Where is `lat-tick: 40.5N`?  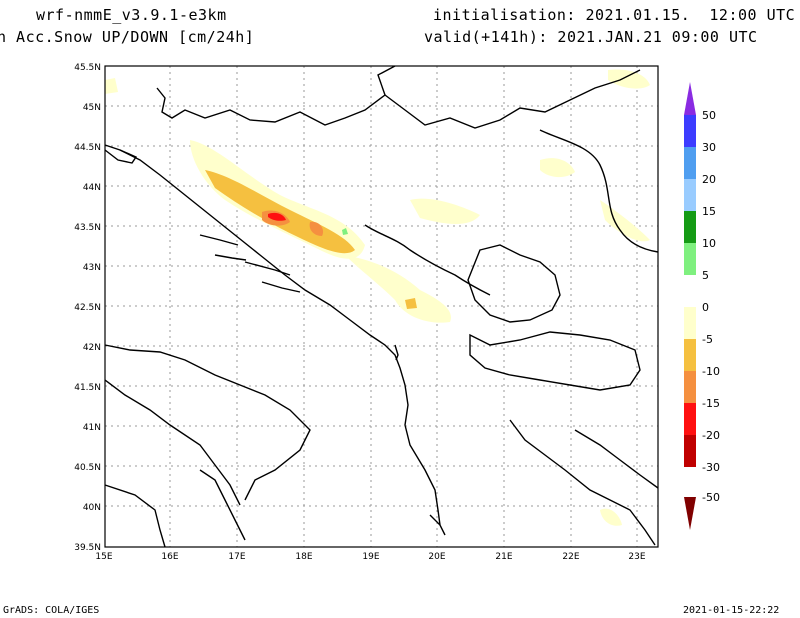
lat-tick: 40.5N is located at coordinates (87, 468).